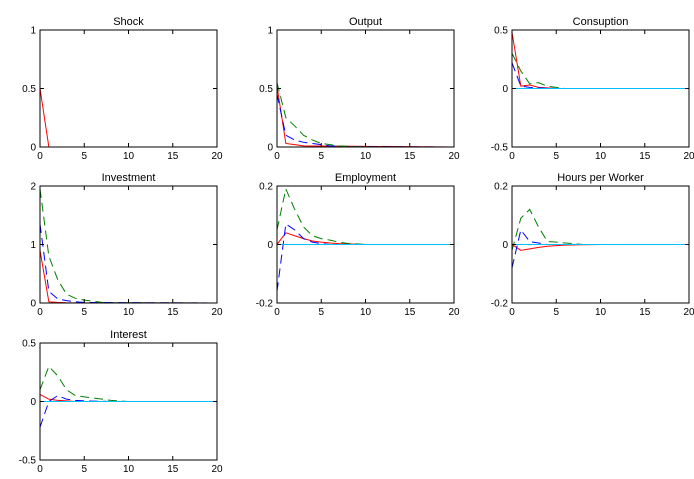  Describe the element at coordinates (645, 156) in the screenshot. I see `consuption-xtick-label: 15` at that location.